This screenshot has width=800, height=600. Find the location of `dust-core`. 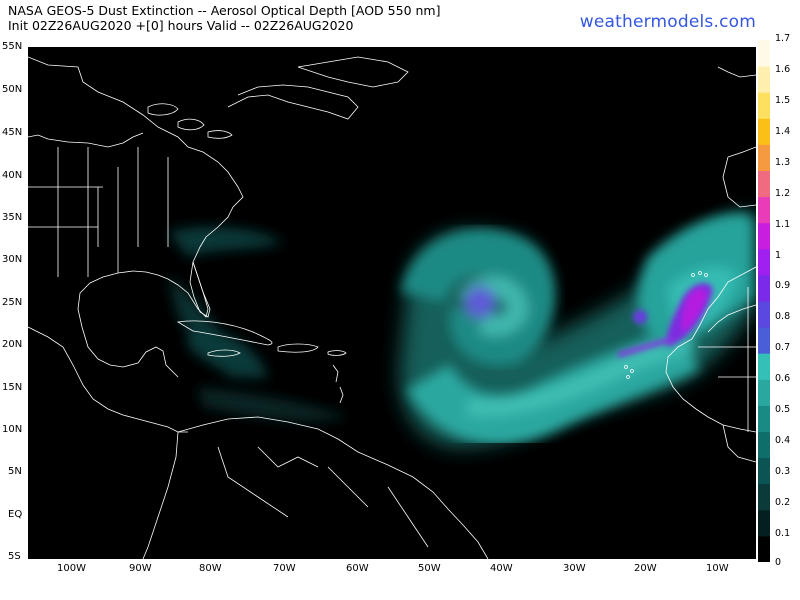

dust-core is located at coordinates (665, 320).